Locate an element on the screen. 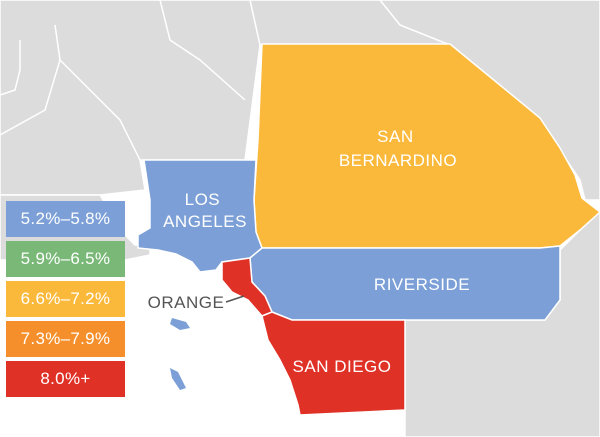 Image resolution: width=600 pixels, height=437 pixels. legend-label-1: 5.2%–5.8% is located at coordinates (65, 218).